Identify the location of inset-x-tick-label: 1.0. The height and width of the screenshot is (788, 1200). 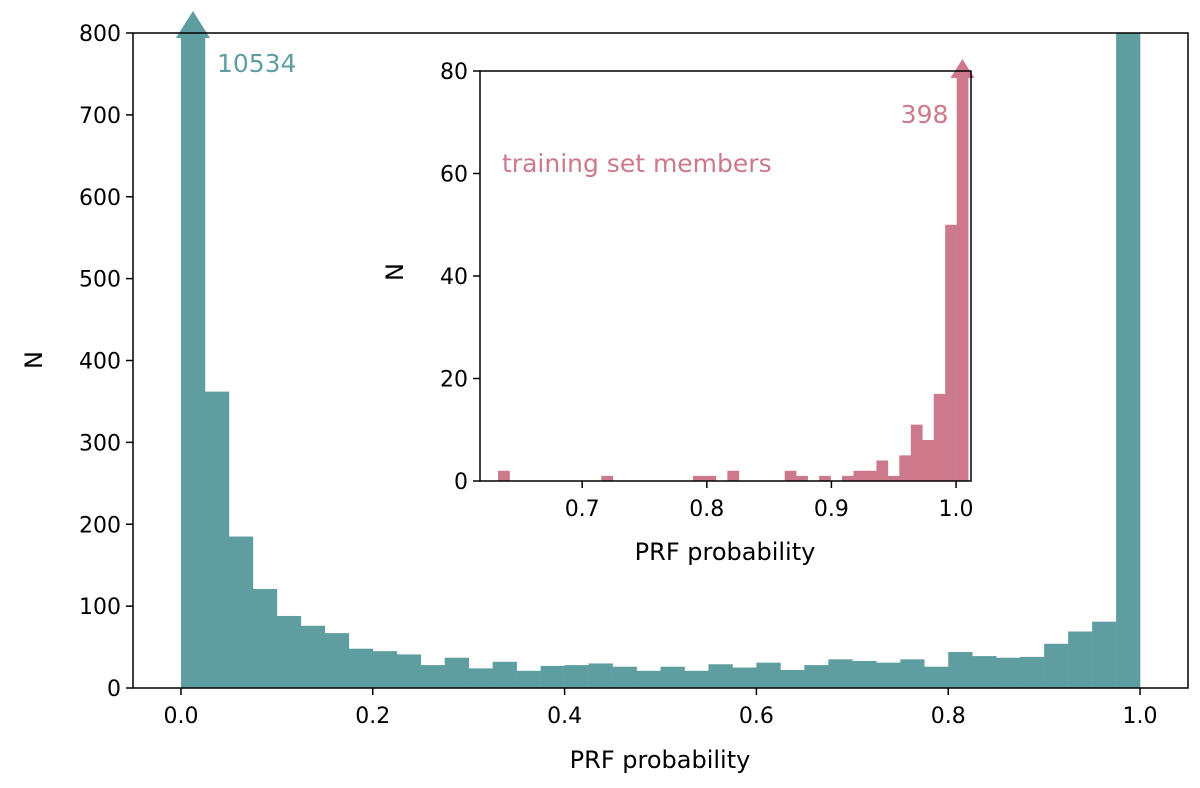
(956, 509).